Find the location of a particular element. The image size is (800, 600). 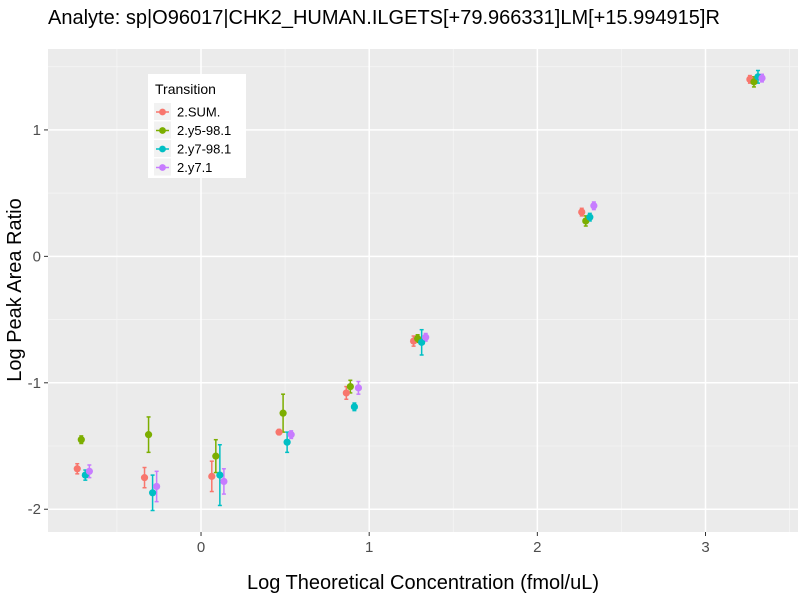

x-tick-label: 2 is located at coordinates (537, 547).